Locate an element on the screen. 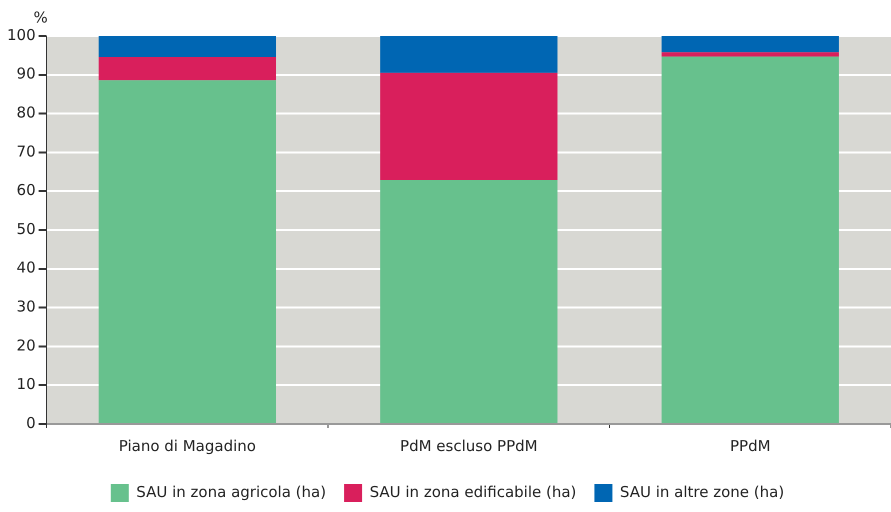  y-tick-label: 60 is located at coordinates (26, 190).